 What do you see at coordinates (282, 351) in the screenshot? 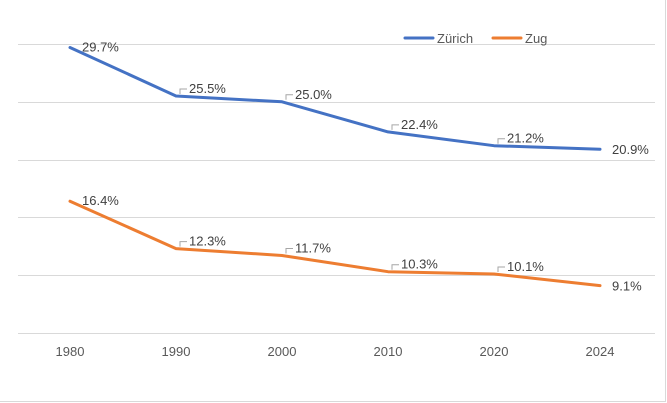
I see `x-tick-label: 2000` at bounding box center [282, 351].